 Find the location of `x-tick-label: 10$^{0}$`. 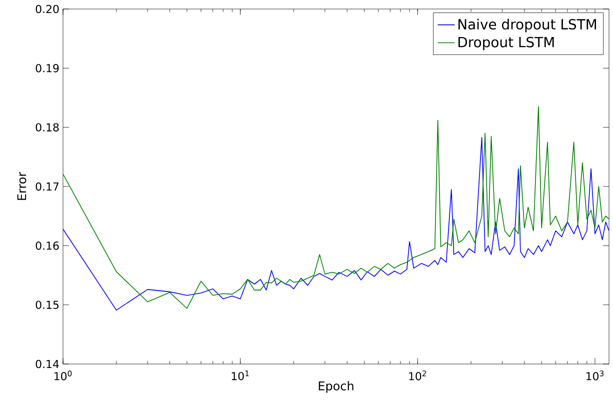

x-tick-label: 10$^{0}$ is located at coordinates (63, 375).